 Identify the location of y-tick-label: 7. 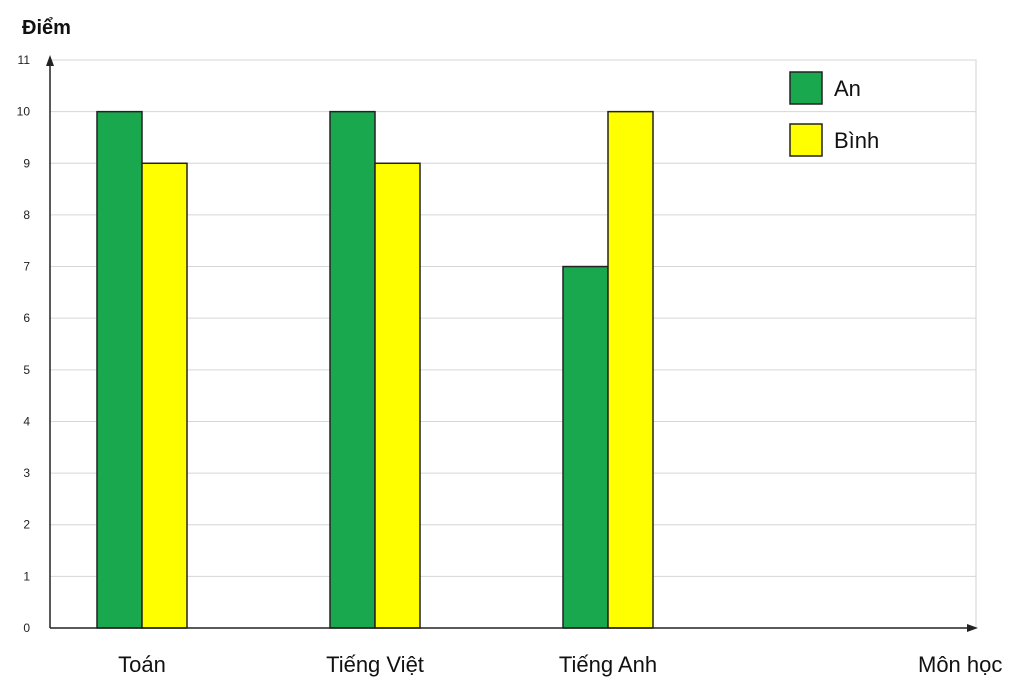
(26, 267).